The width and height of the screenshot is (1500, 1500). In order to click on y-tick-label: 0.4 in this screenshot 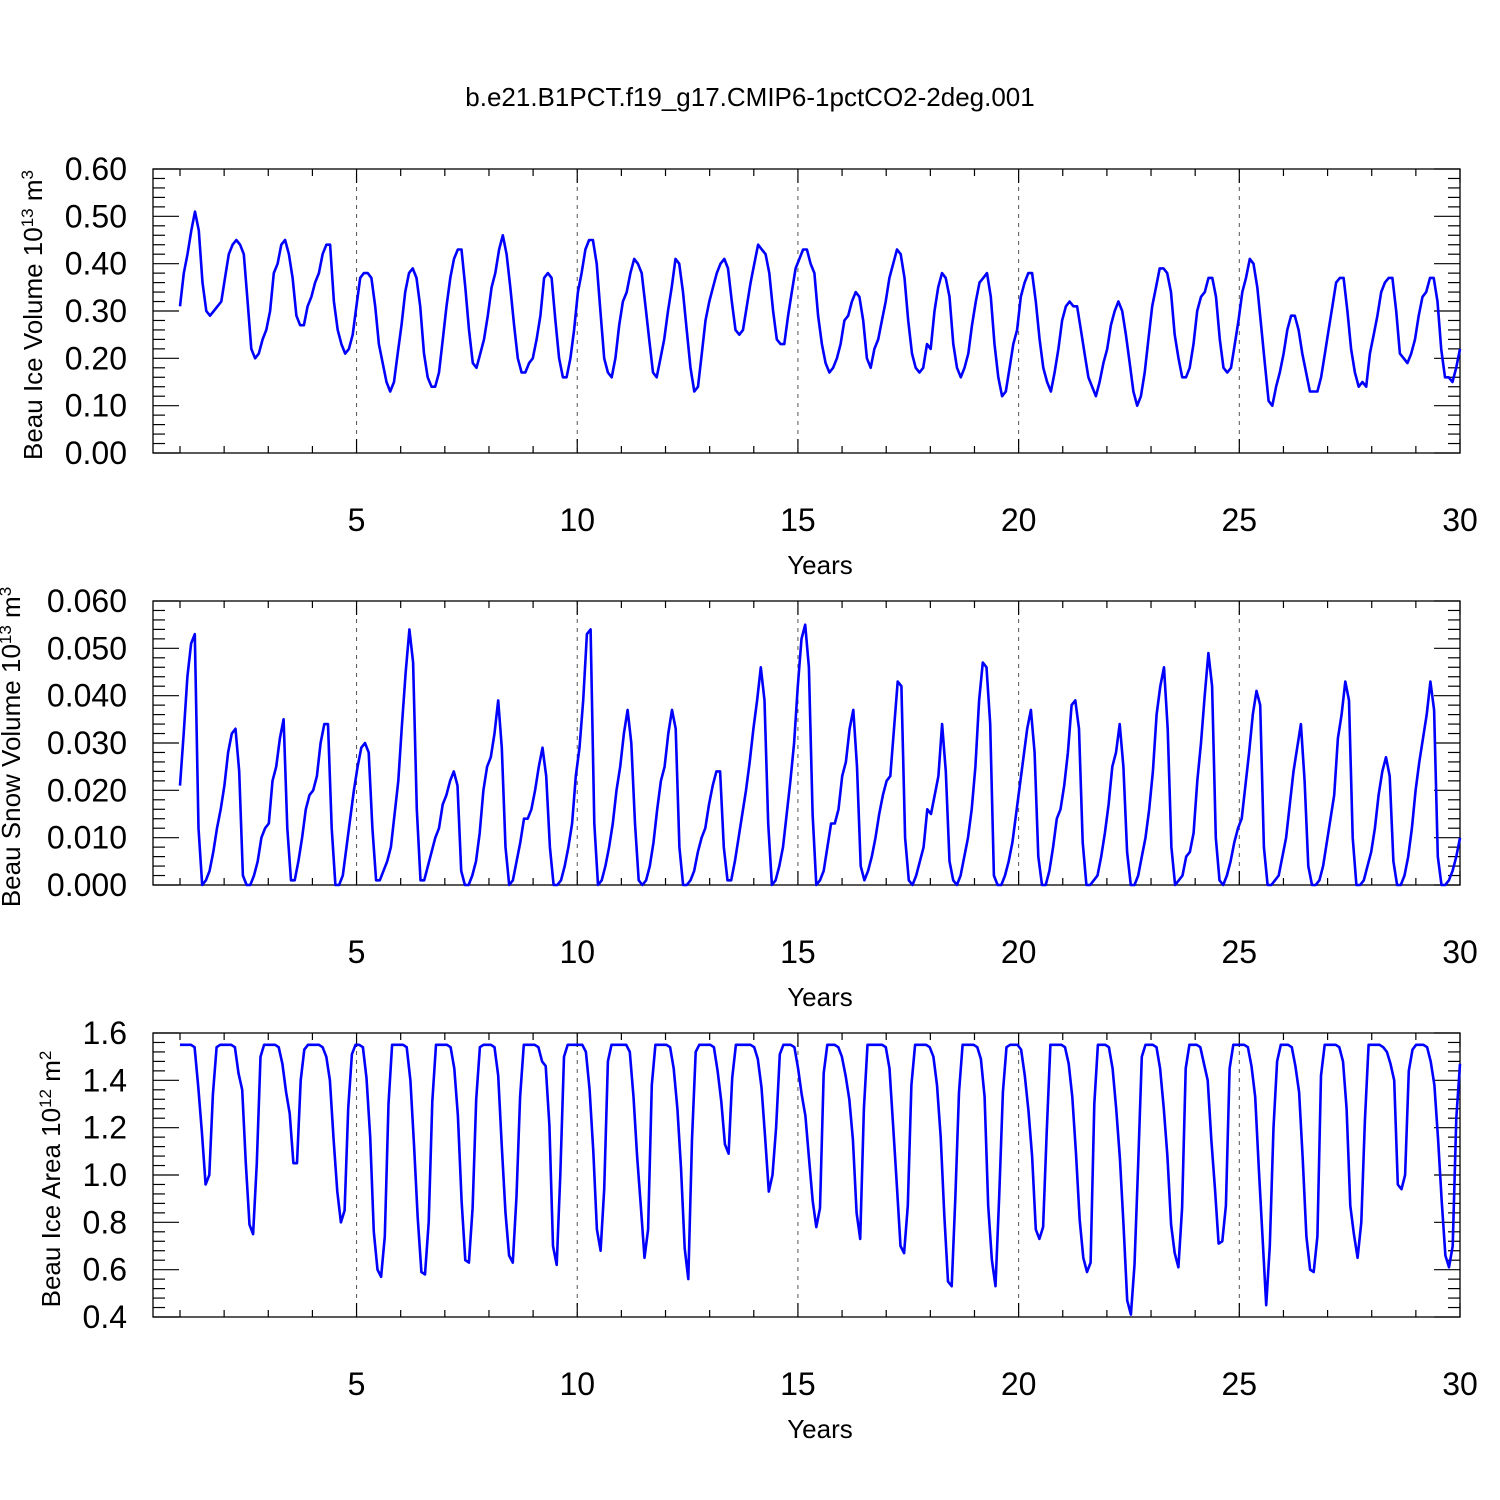, I will do `click(105, 1317)`.